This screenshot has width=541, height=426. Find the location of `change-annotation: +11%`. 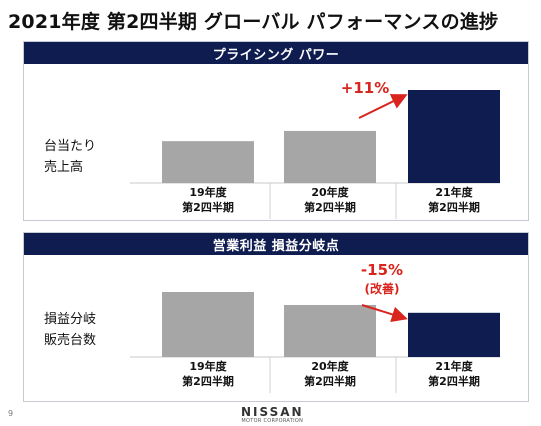

change-annotation: +11% is located at coordinates (365, 88).